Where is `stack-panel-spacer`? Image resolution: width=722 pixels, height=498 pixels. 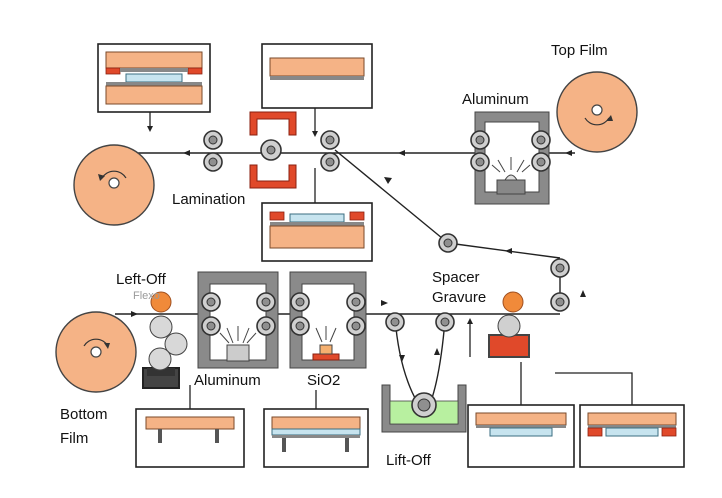
stack-panel-spacer is located at coordinates (632, 436).